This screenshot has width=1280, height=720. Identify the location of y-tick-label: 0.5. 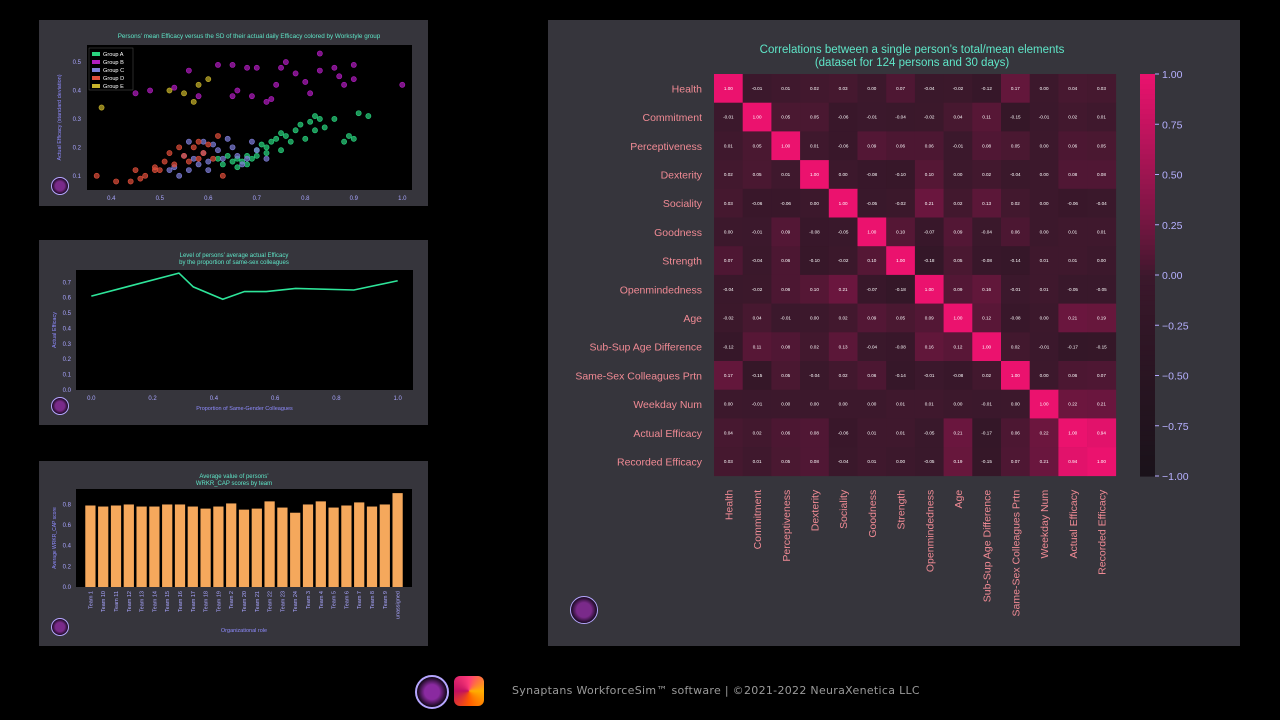
(67, 314).